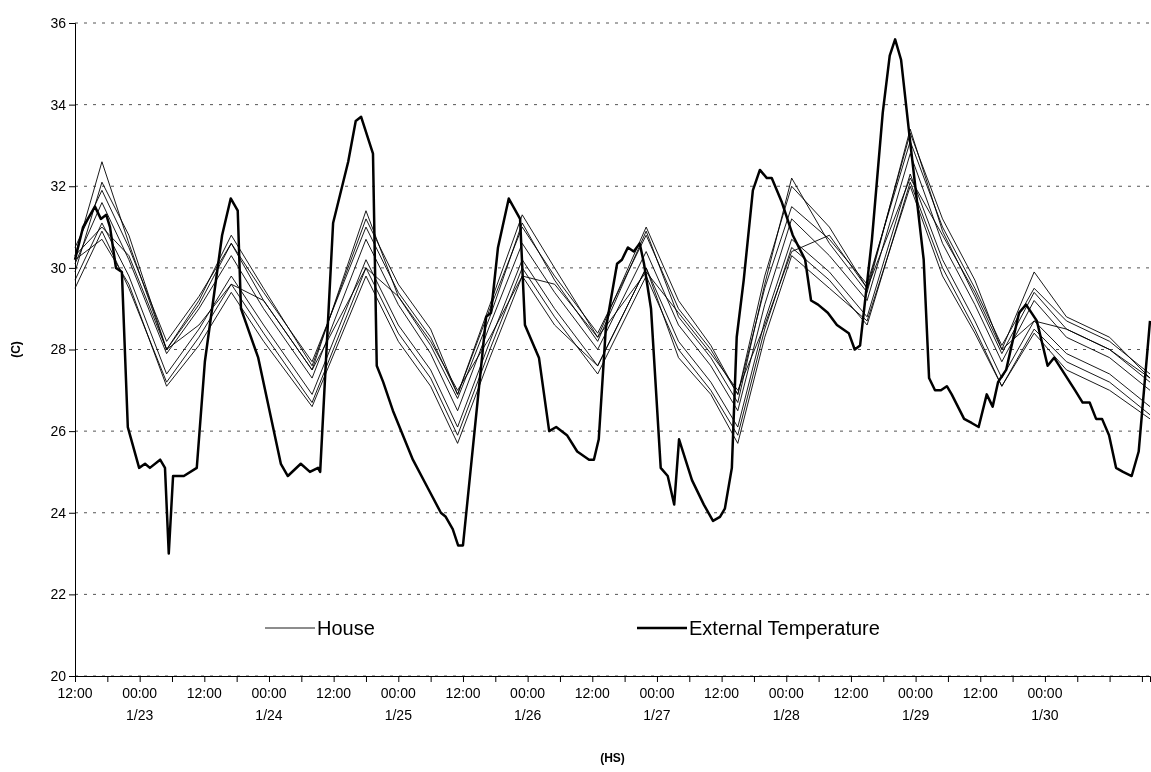  What do you see at coordinates (58, 186) in the screenshot?
I see `y-tick-label: 32` at bounding box center [58, 186].